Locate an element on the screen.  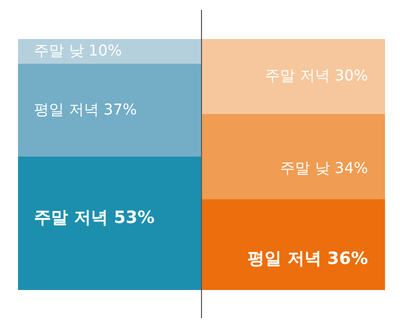
data-label: 주말 저녁 53% is located at coordinates (94, 218).